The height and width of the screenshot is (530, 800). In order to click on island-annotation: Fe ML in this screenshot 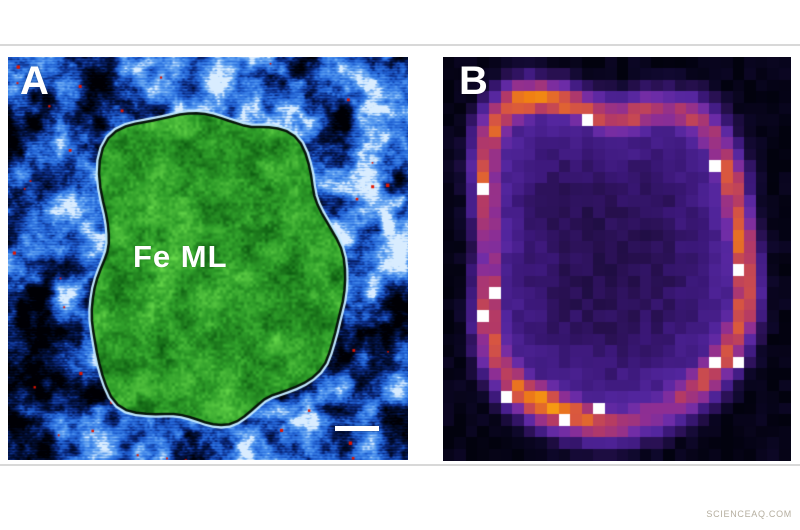, I will do `click(180, 256)`.